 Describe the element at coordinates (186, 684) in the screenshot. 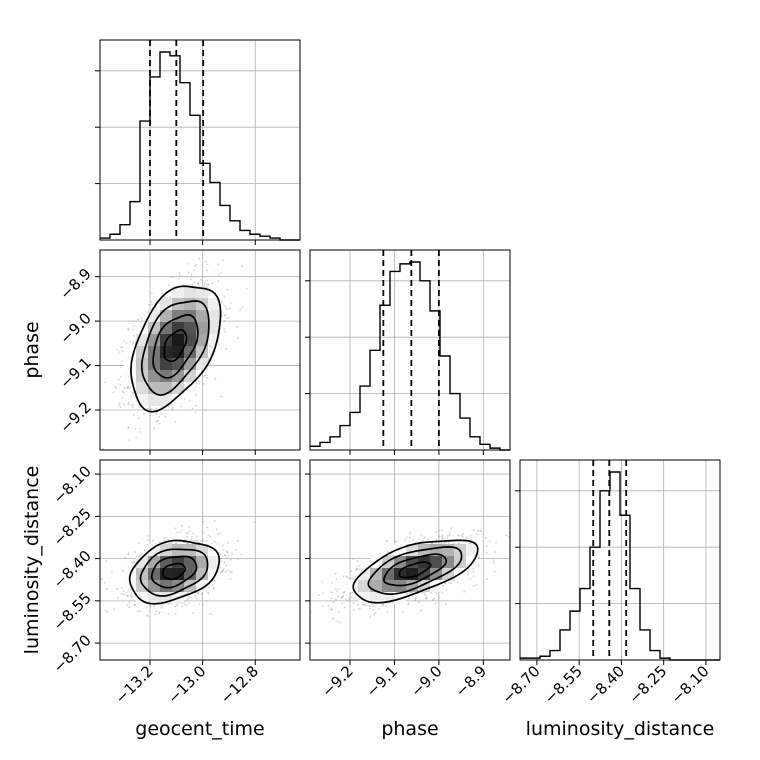

I see `x-tick-label-geocent_time: −13.0` at that location.